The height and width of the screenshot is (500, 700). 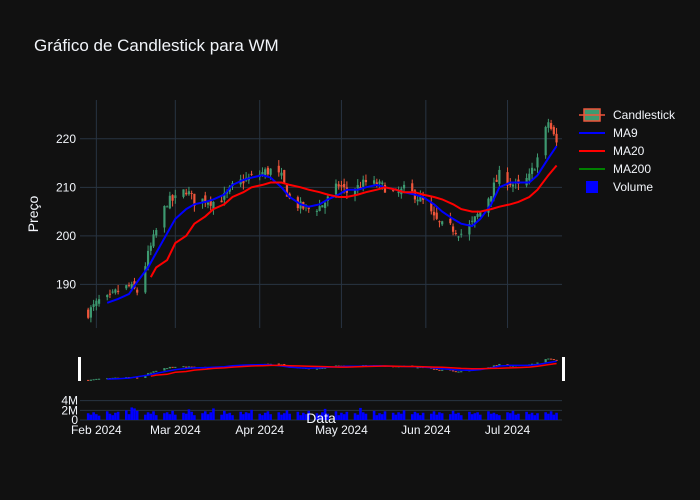 I want to click on x-tick-label: Mar 2024, so click(x=175, y=430).